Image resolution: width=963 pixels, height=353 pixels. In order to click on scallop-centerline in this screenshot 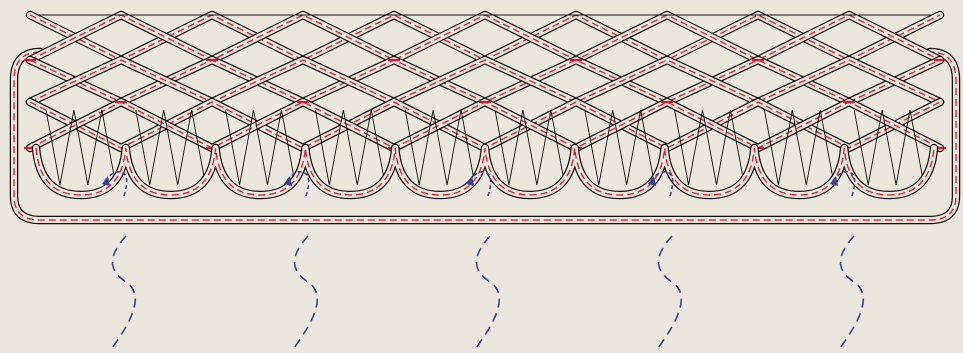, I will do `click(485, 171)`.